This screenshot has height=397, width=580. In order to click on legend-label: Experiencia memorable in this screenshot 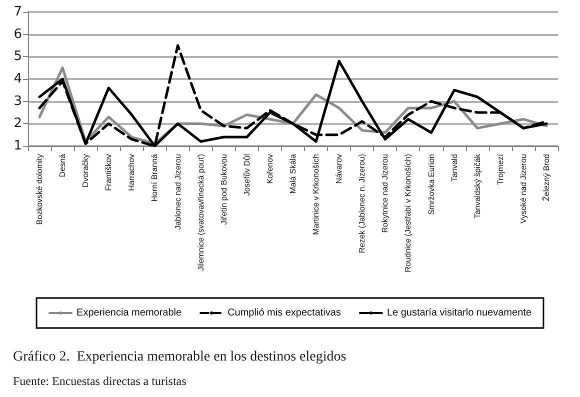, I will do `click(129, 313)`.